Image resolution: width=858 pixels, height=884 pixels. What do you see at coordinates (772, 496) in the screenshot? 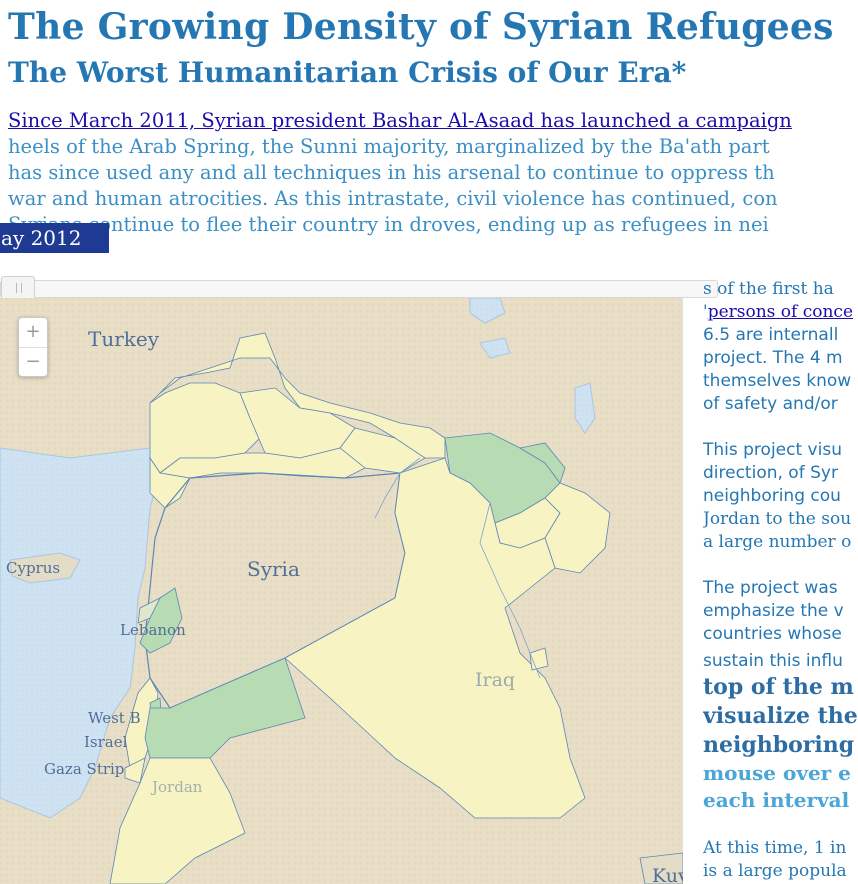
I see `sidebar-line: neighboring cou` at bounding box center [772, 496].